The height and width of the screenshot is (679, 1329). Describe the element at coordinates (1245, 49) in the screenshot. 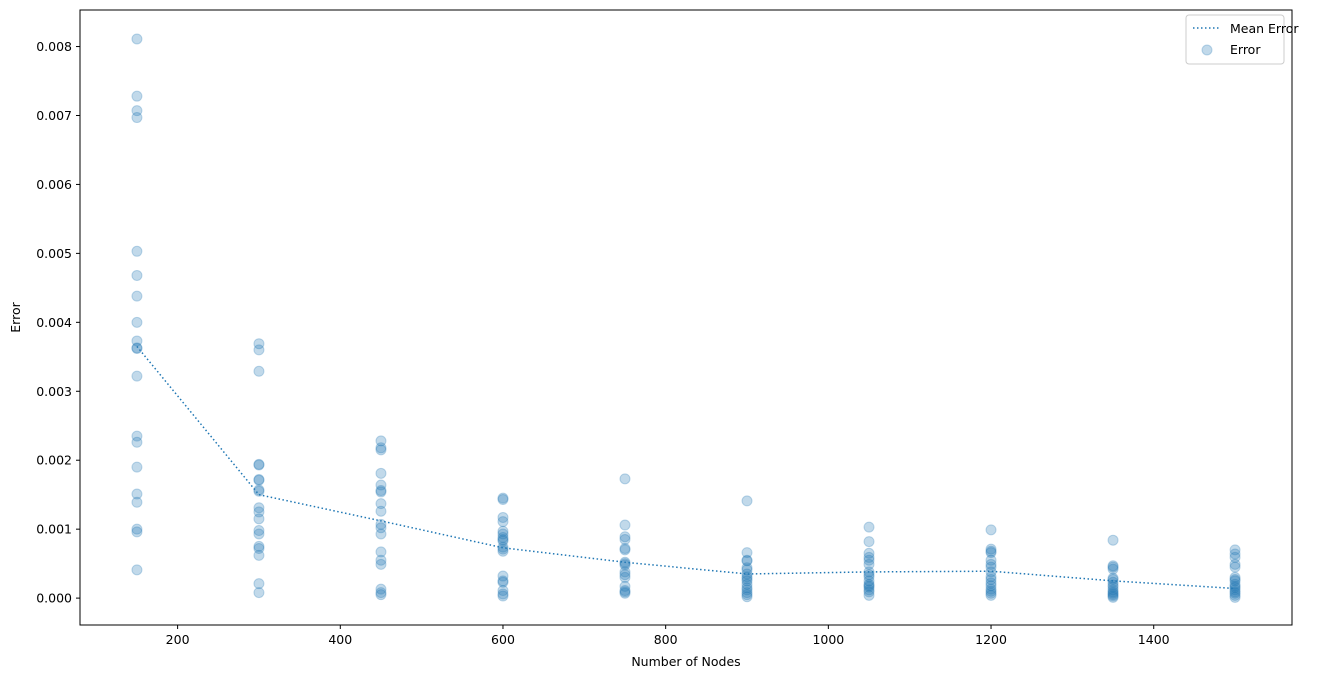

I see `legend-error-label: Error` at that location.